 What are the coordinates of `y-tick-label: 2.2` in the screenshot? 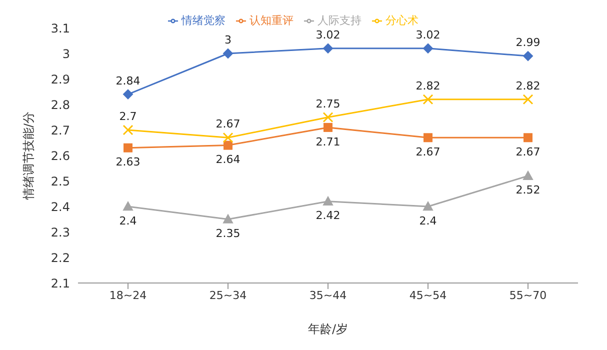 It's located at (60, 257).